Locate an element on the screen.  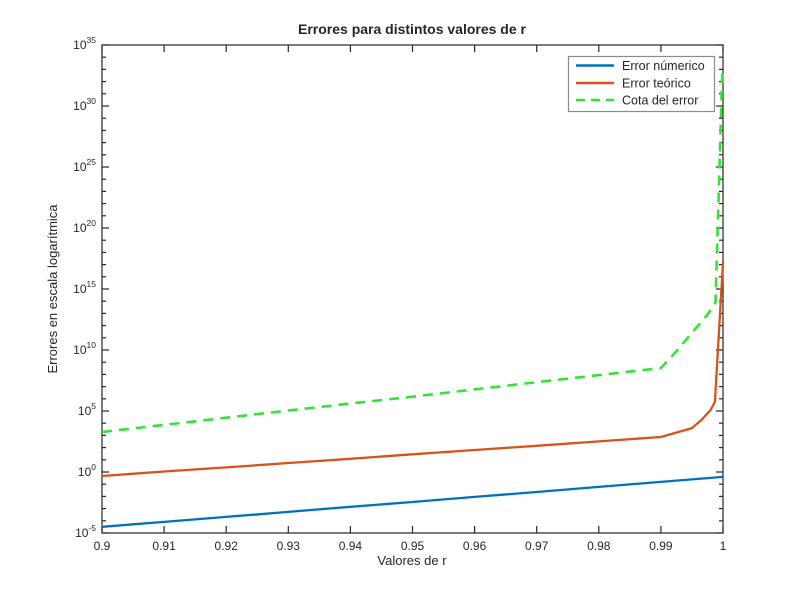
legend-entry-cota-del-error: Cota del error is located at coordinates (637, 101).